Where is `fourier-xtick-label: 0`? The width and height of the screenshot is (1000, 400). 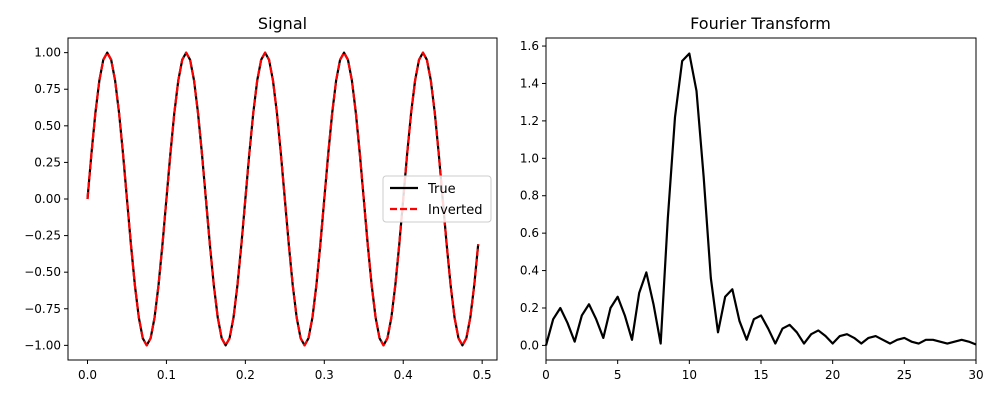
fourier-xtick-label: 0 is located at coordinates (546, 375).